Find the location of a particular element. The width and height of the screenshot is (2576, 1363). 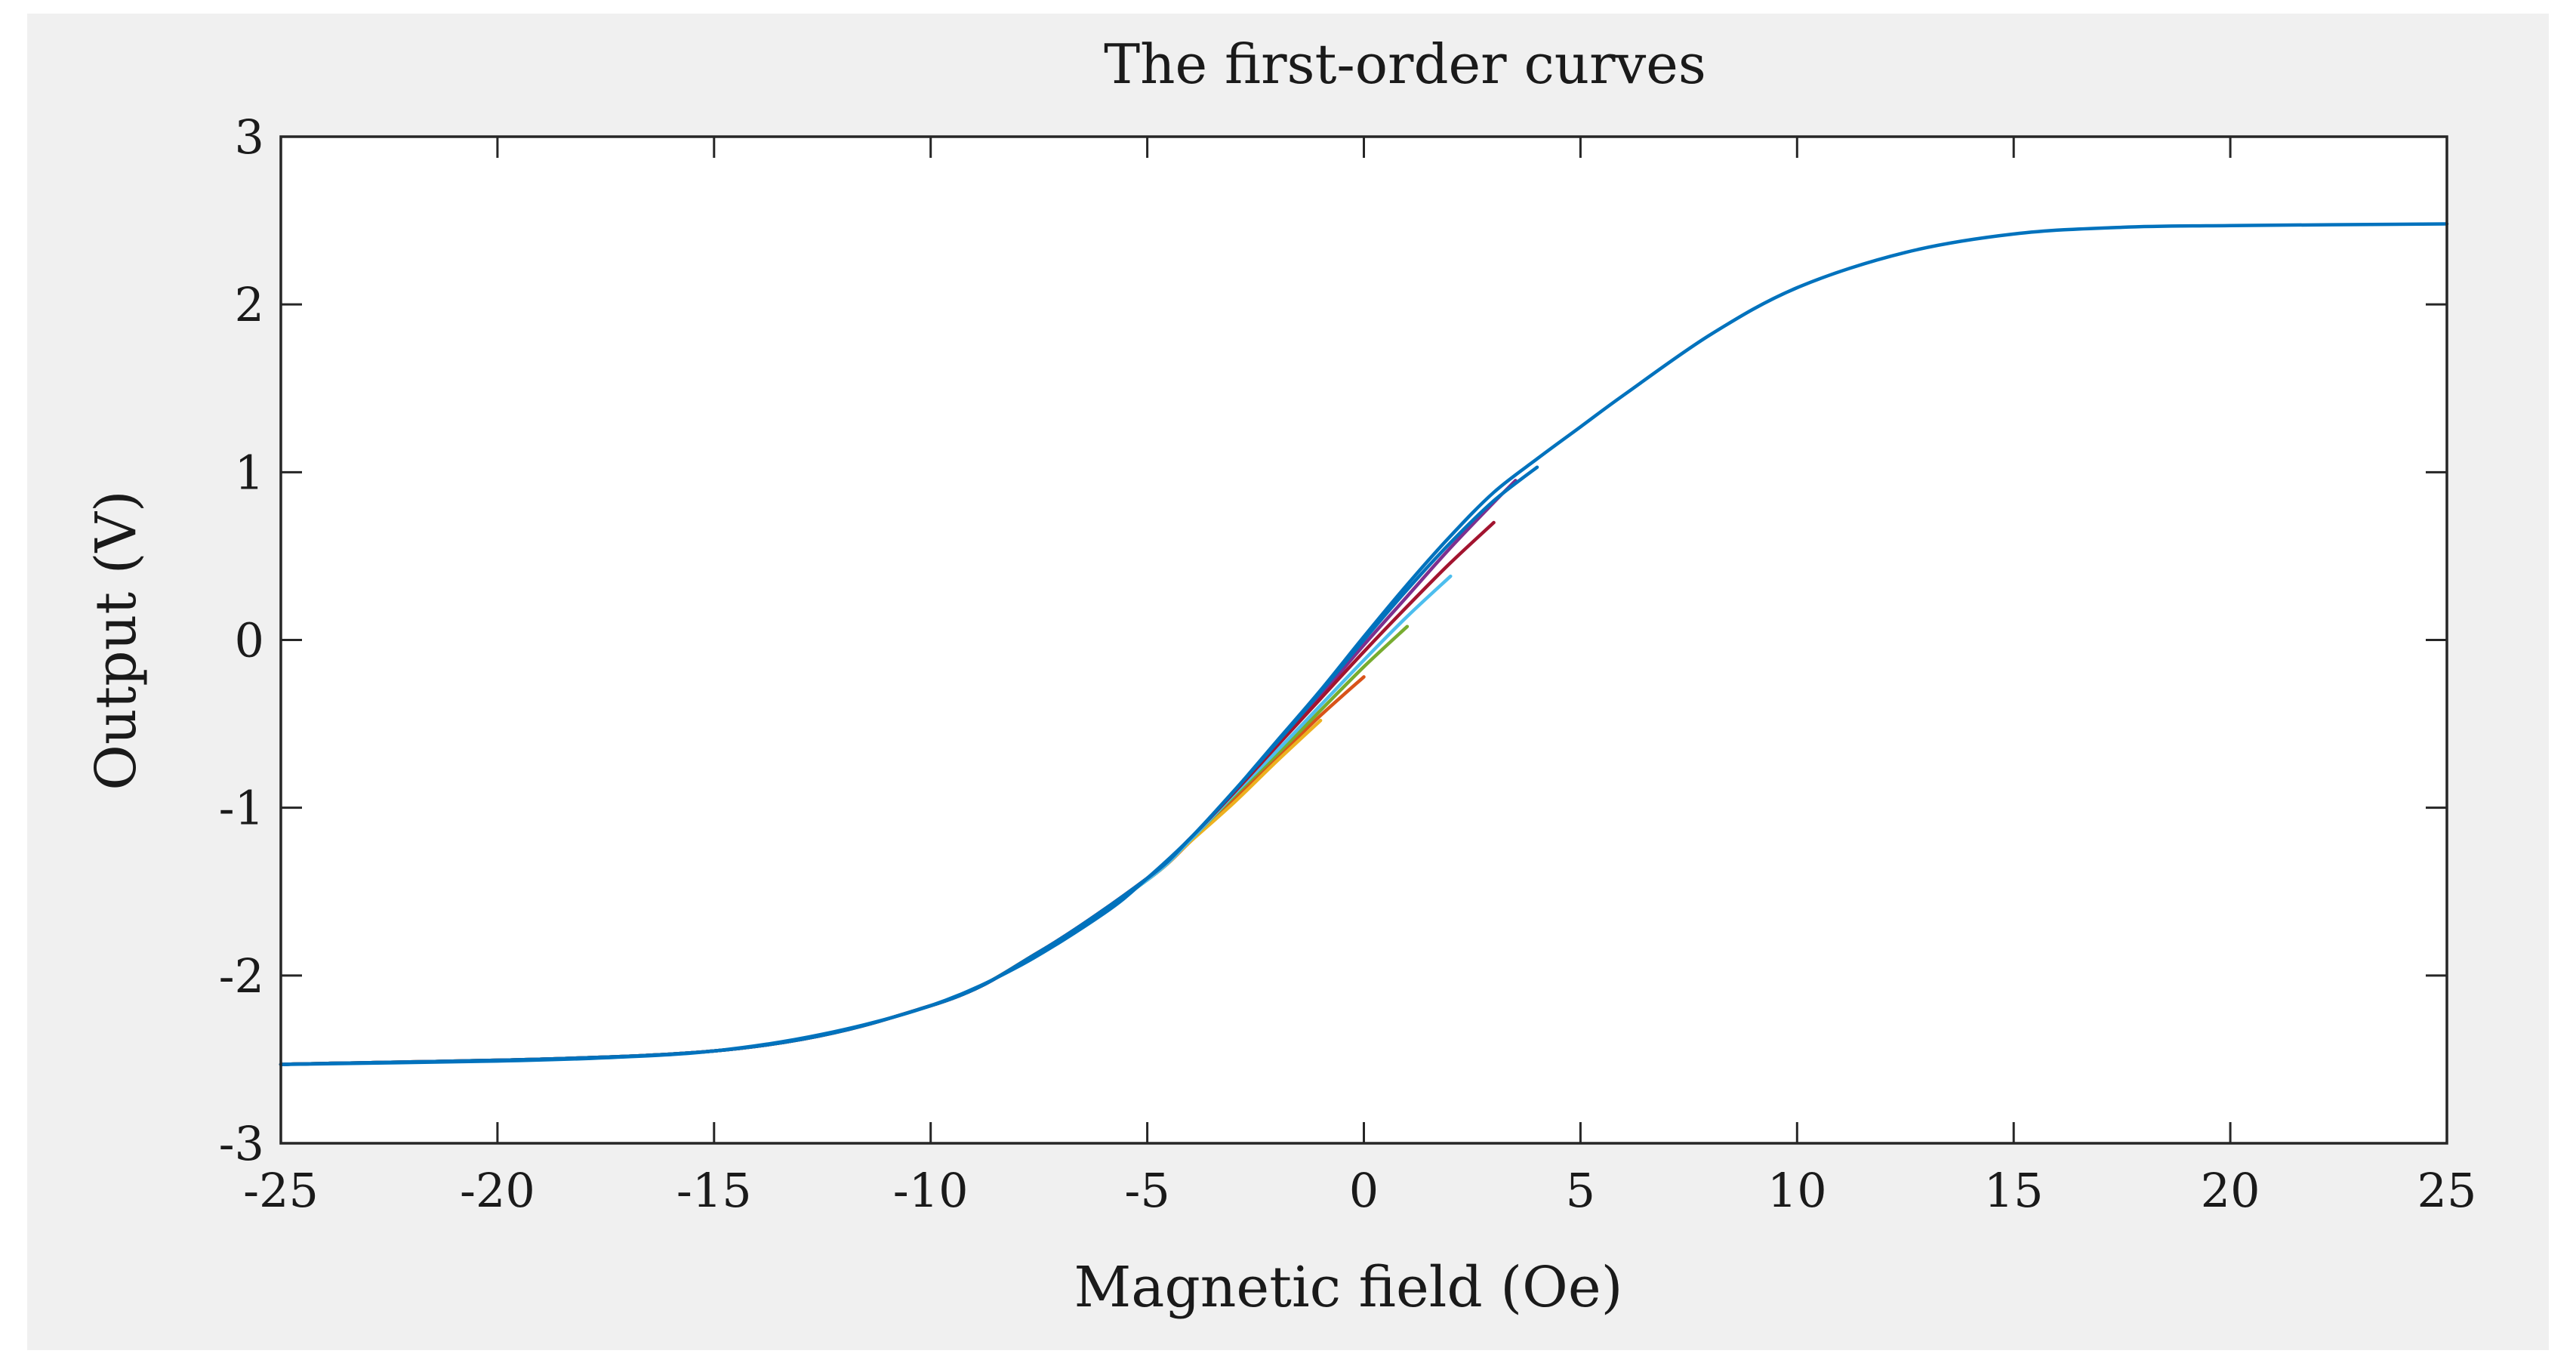

x-tick-label: -25 is located at coordinates (281, 1191).